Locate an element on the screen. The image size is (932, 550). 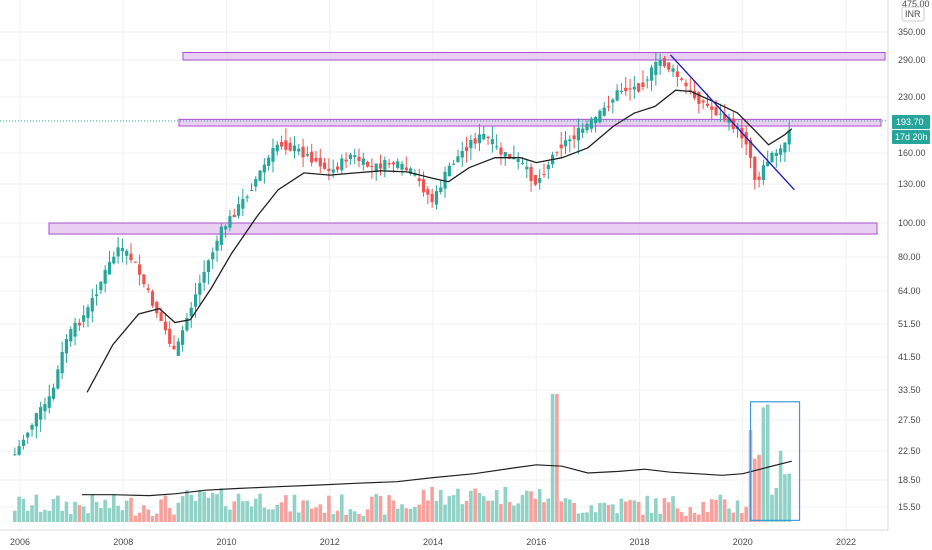
time-tick-label: 2010 is located at coordinates (226, 542).